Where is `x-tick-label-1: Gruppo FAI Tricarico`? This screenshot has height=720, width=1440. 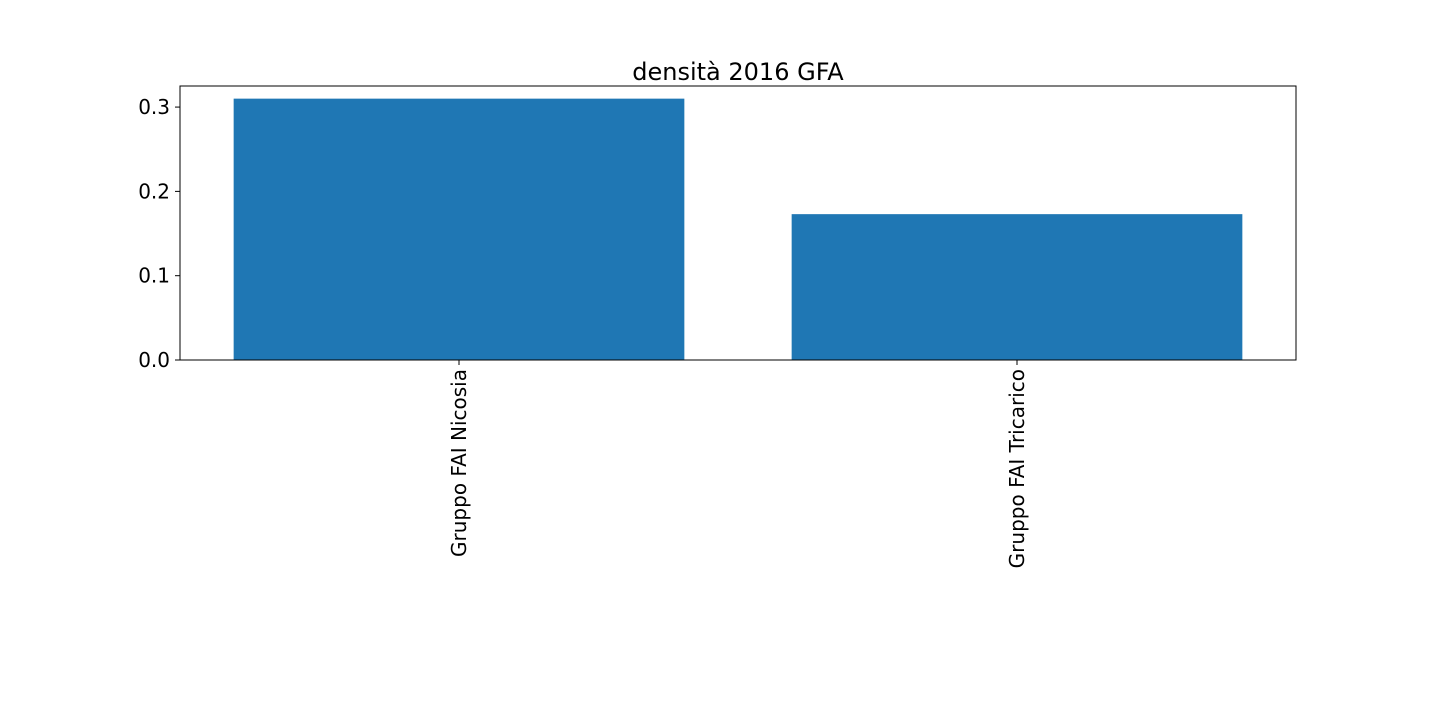
x-tick-label-1: Gruppo FAI Tricarico is located at coordinates (1017, 468).